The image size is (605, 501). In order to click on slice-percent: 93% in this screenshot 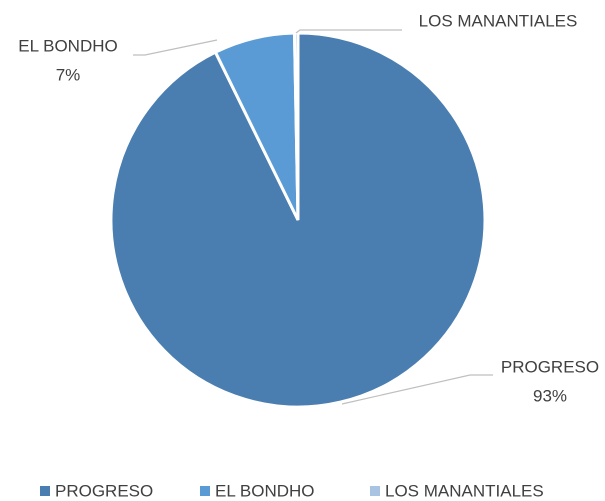, I will do `click(550, 395)`.